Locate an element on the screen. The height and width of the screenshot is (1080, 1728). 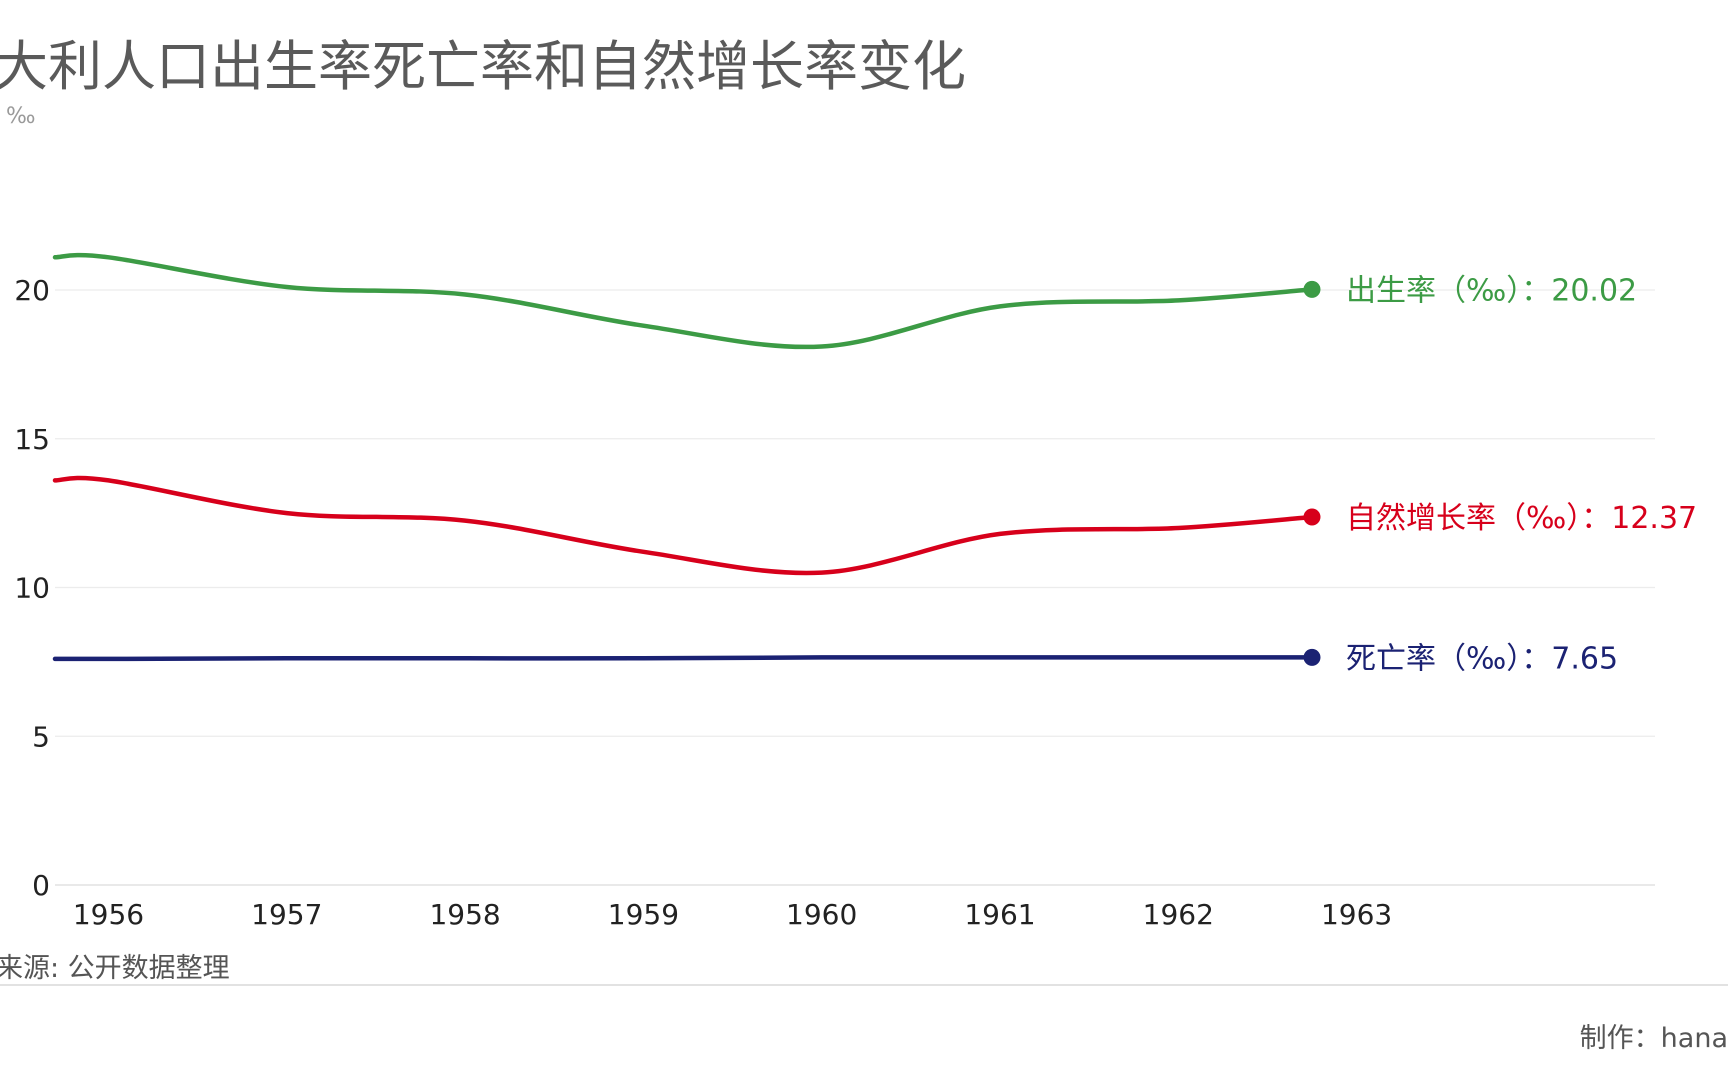
series-2: 死亡率（‰）：7.65 is located at coordinates (835, 658).